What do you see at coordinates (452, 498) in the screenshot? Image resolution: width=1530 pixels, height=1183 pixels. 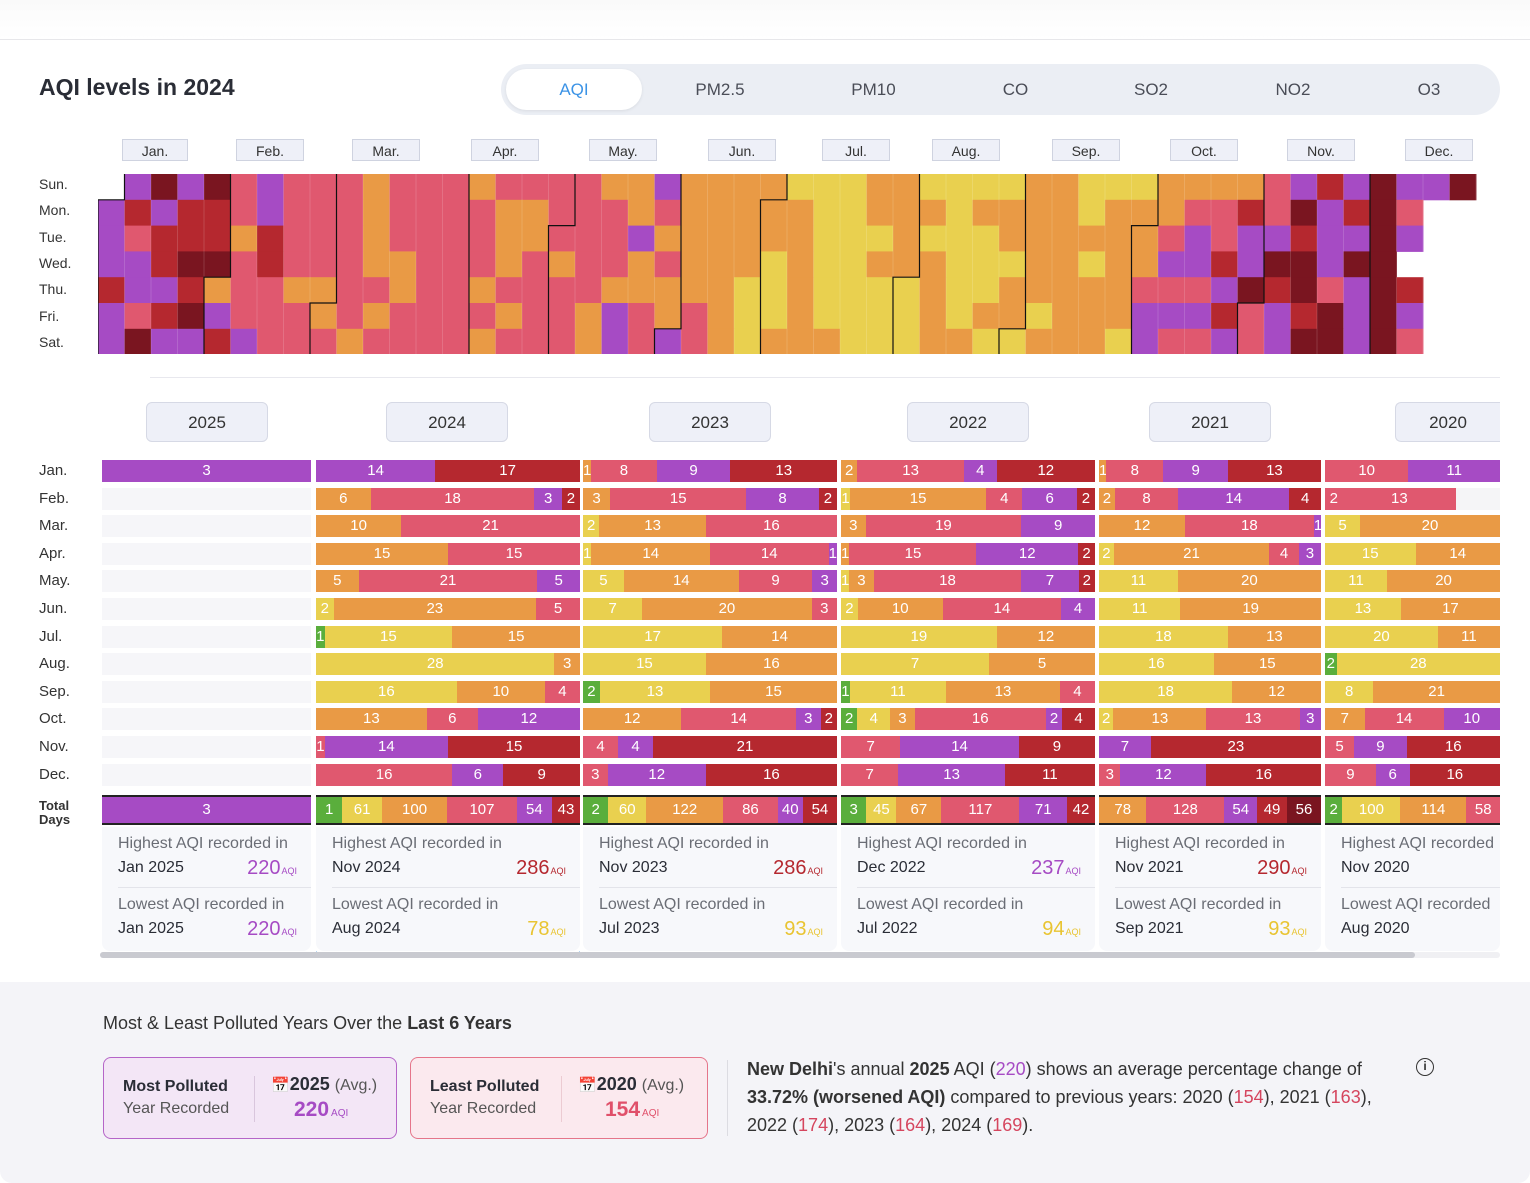 I see `day-count-segment: 18` at bounding box center [452, 498].